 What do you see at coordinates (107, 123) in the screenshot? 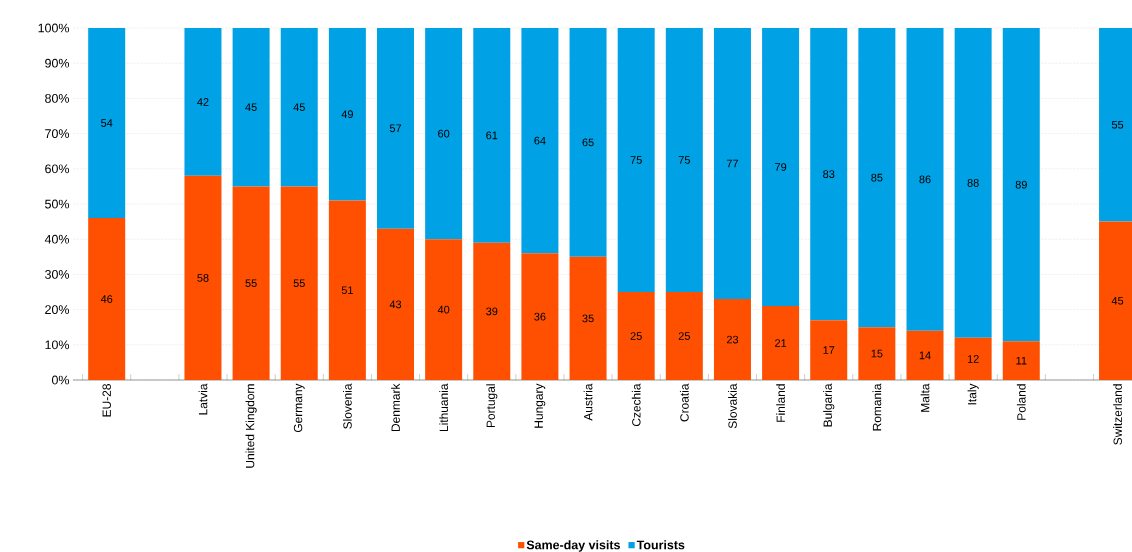
I see `data-label: 54` at bounding box center [107, 123].